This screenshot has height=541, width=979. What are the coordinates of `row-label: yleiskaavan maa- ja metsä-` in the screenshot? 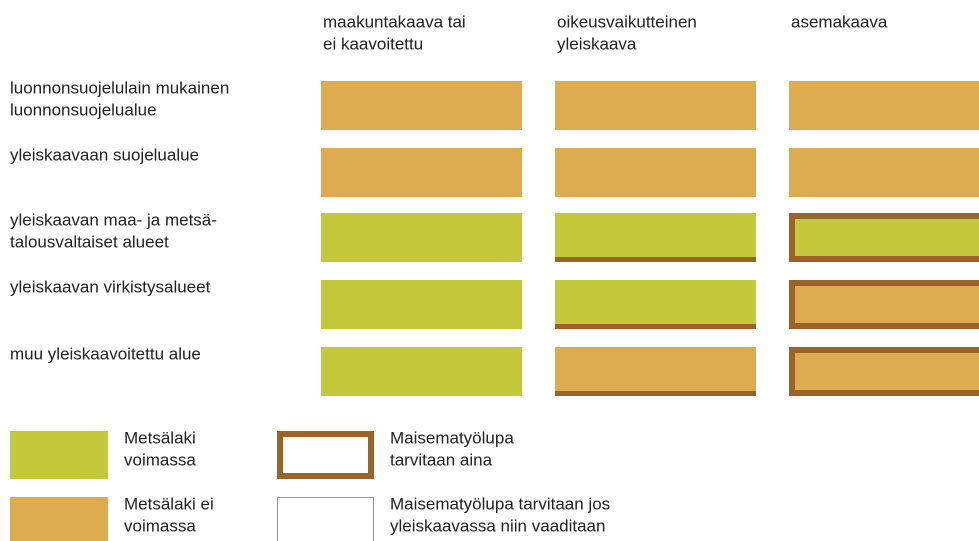 It's located at (113, 219).